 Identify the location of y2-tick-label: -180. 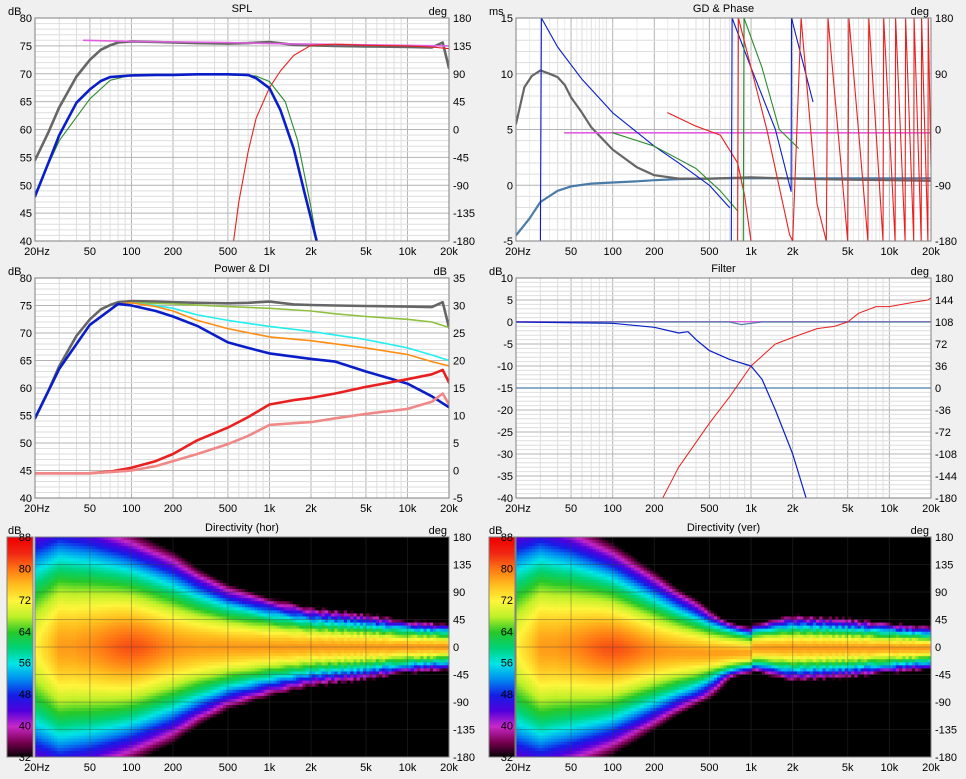
(946, 242).